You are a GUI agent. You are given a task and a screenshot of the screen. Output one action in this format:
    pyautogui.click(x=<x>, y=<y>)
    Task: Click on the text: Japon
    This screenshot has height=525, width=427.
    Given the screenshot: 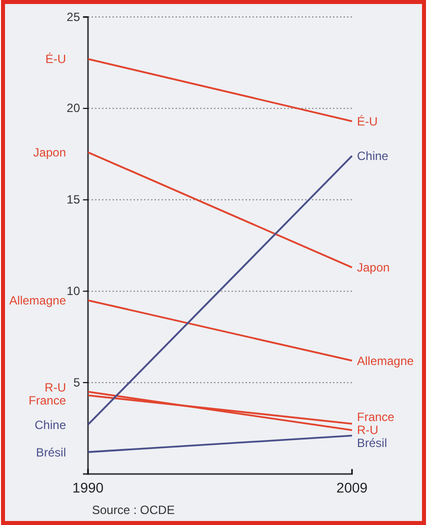 What is the action you would take?
    pyautogui.click(x=49, y=152)
    